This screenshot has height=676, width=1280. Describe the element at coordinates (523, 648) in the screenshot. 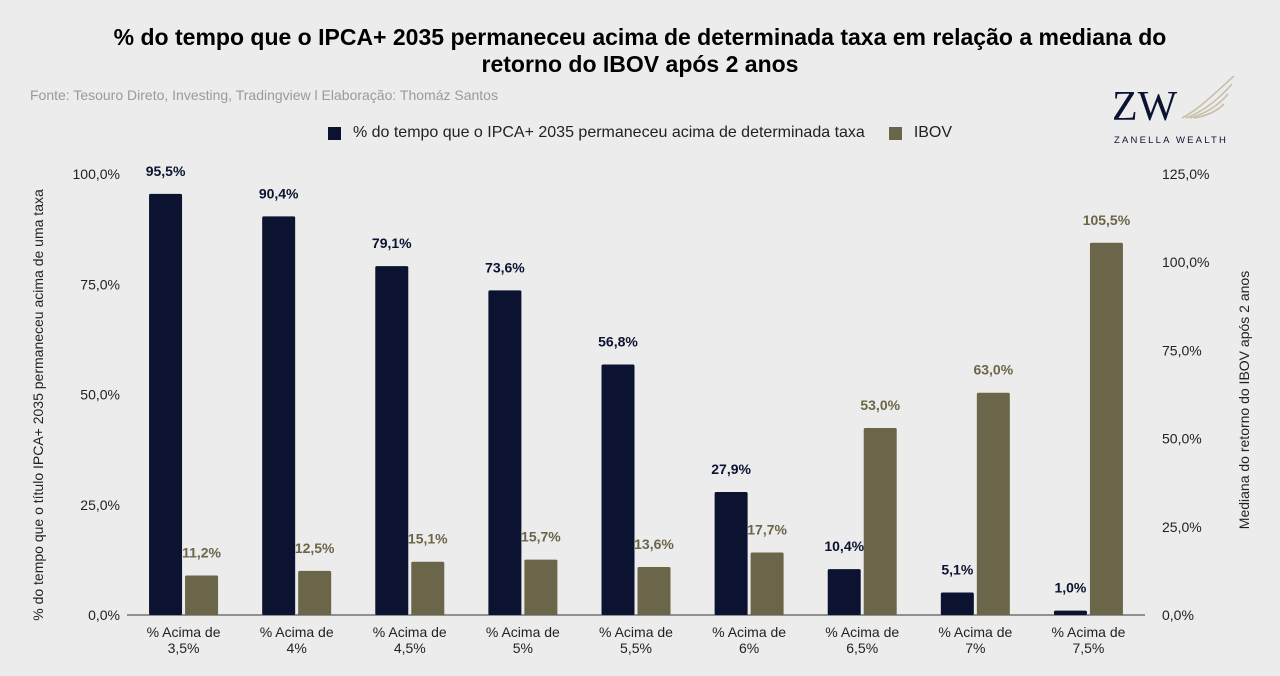

I see `x-tick-label-line-2: 5%` at that location.